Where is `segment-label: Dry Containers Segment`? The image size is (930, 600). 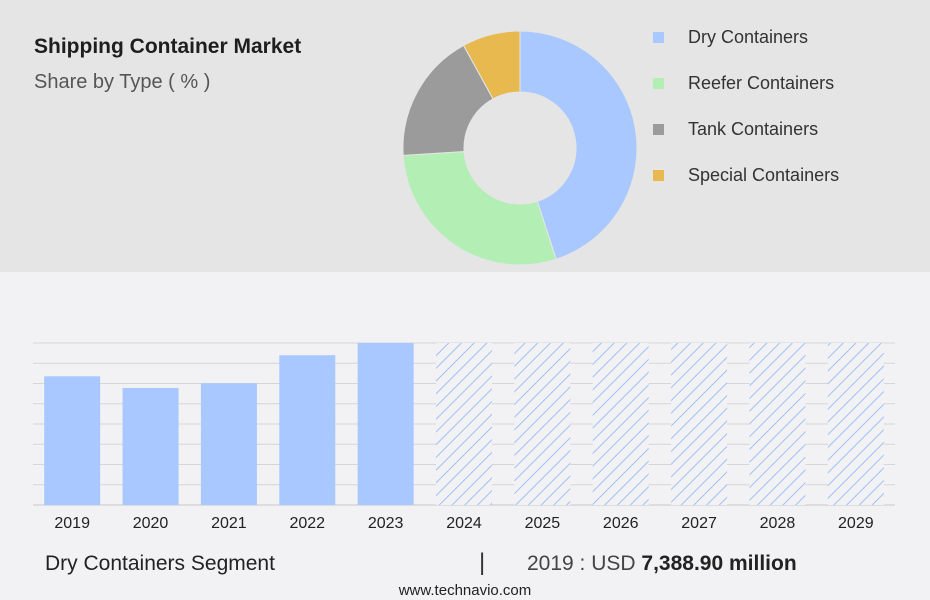
segment-label: Dry Containers Segment is located at coordinates (160, 563).